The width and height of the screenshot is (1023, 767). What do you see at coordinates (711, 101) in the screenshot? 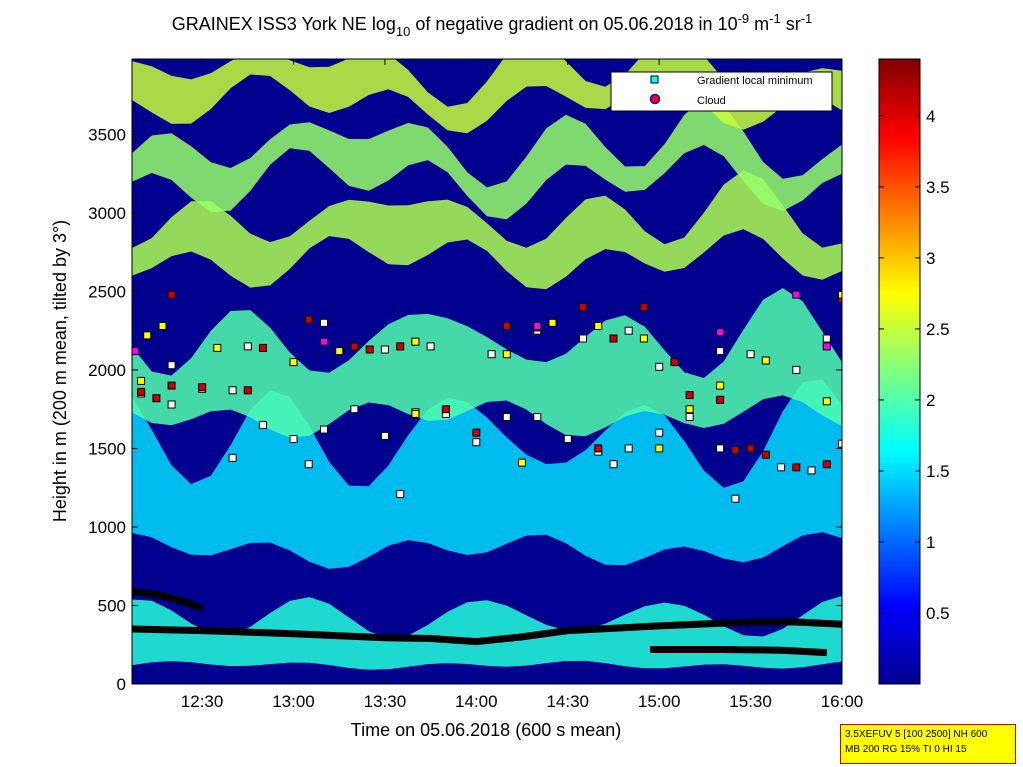
I see `legend-label-cloud: Cloud` at bounding box center [711, 101].